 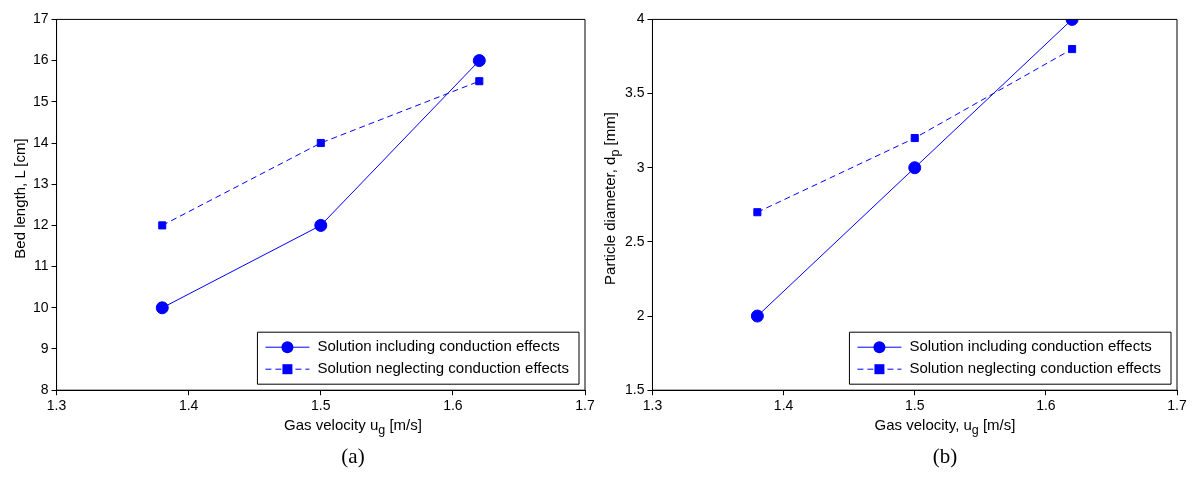 I want to click on y-tick-label: 2, so click(x=640, y=314).